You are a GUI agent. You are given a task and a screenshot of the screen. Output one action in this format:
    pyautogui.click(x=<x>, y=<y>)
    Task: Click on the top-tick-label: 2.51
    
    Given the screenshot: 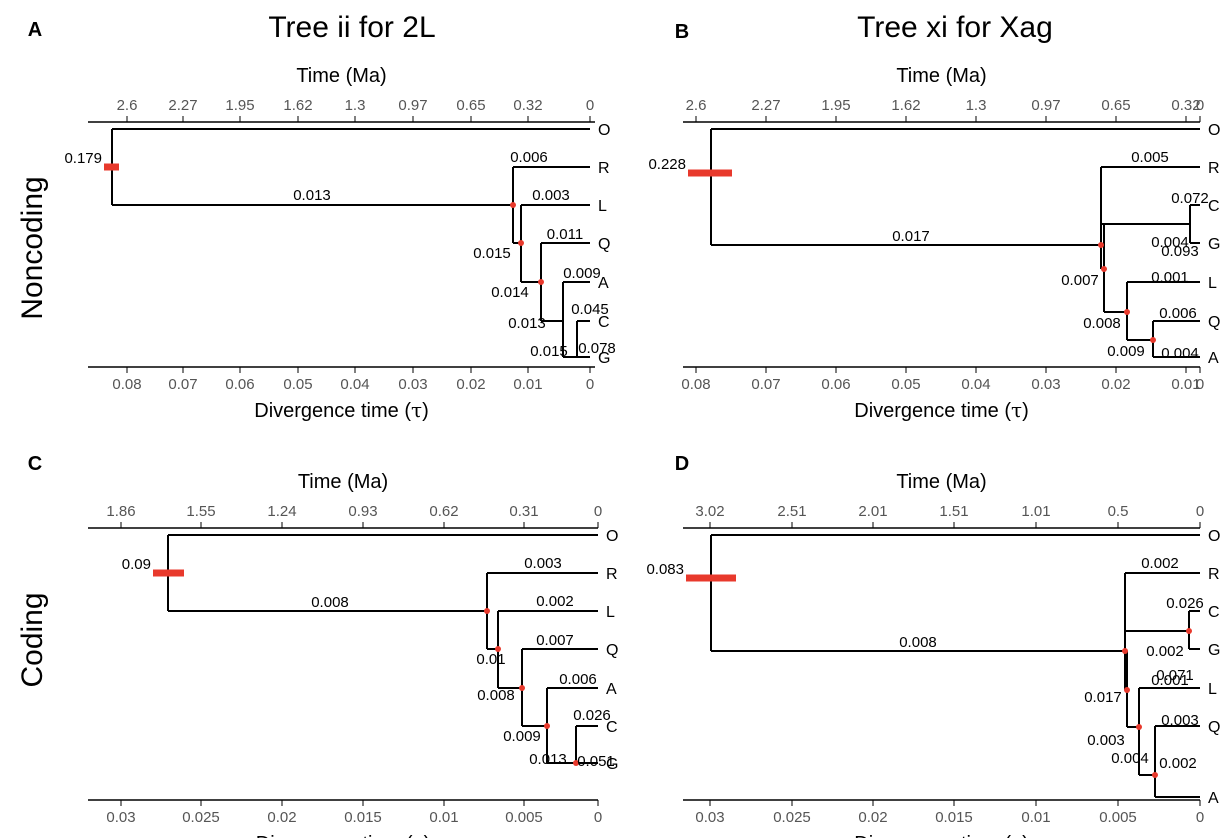 What is the action you would take?
    pyautogui.click(x=791, y=511)
    